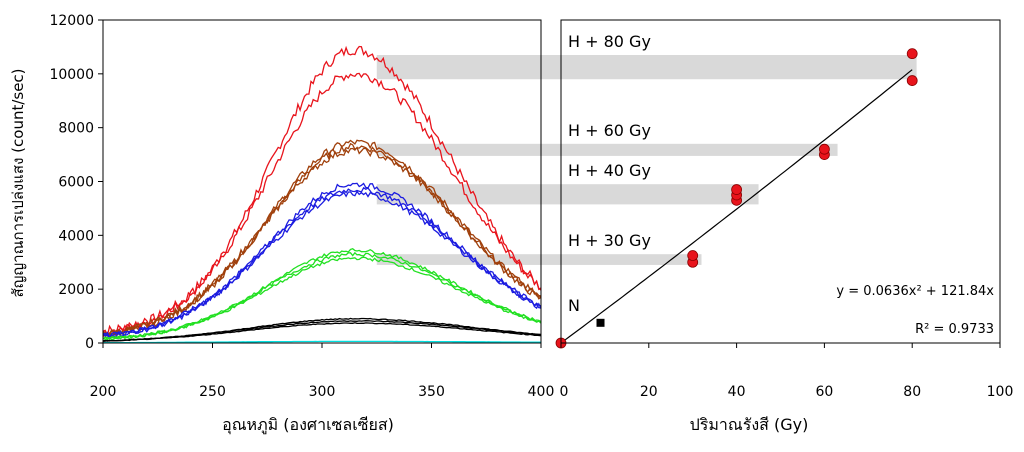  I want to click on y-tick-label: 12000, so click(71, 21).